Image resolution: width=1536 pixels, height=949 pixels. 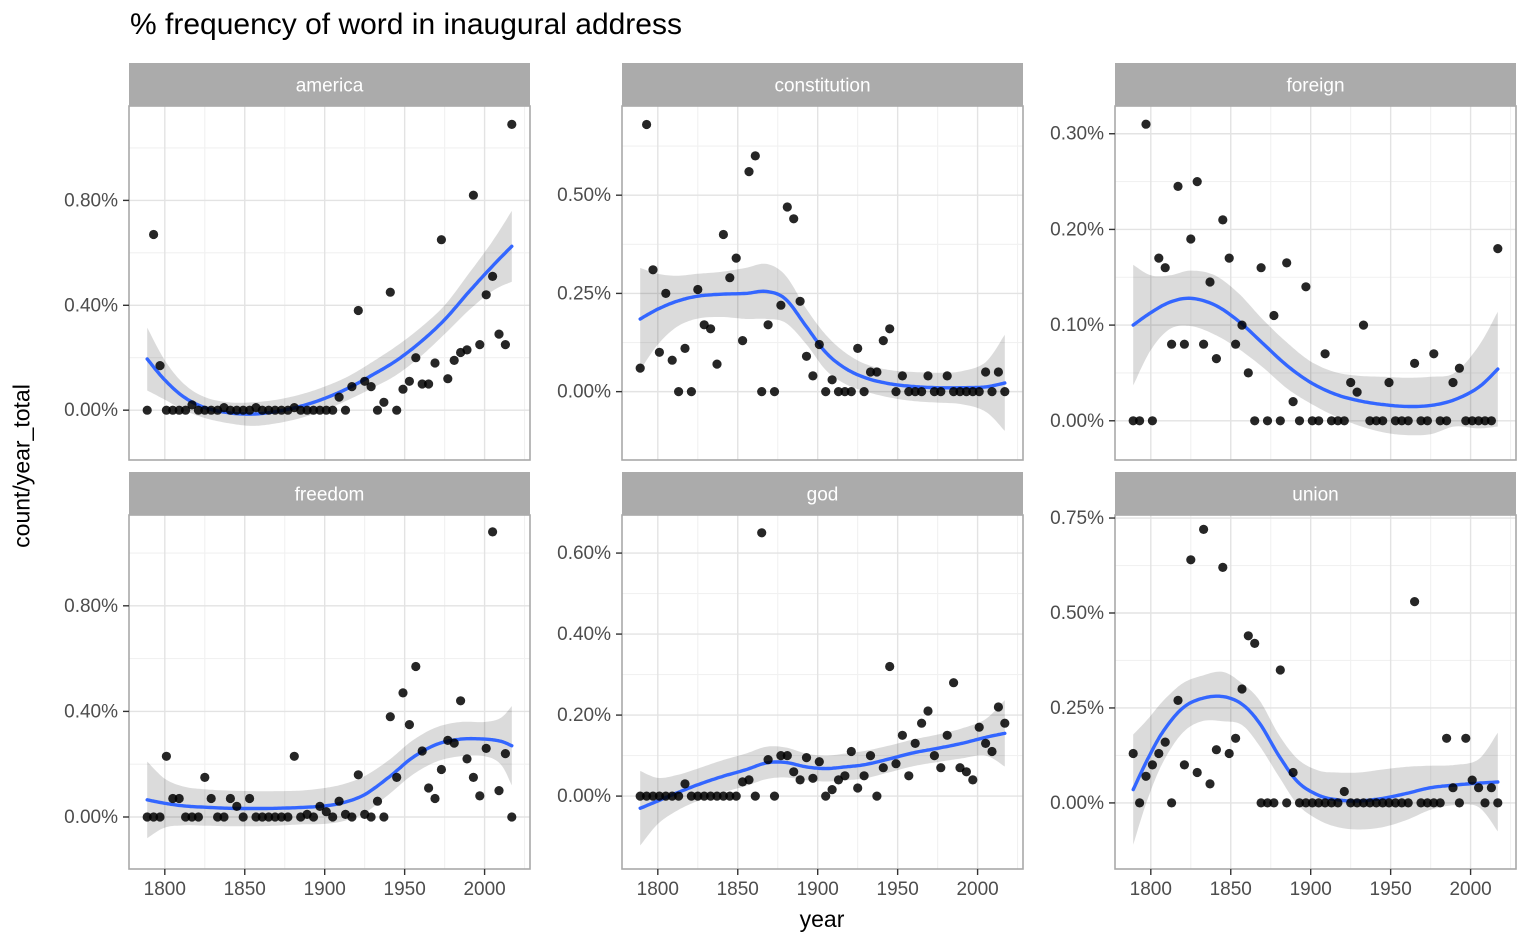 What do you see at coordinates (898, 889) in the screenshot?
I see `x-tick-label: 1950` at bounding box center [898, 889].